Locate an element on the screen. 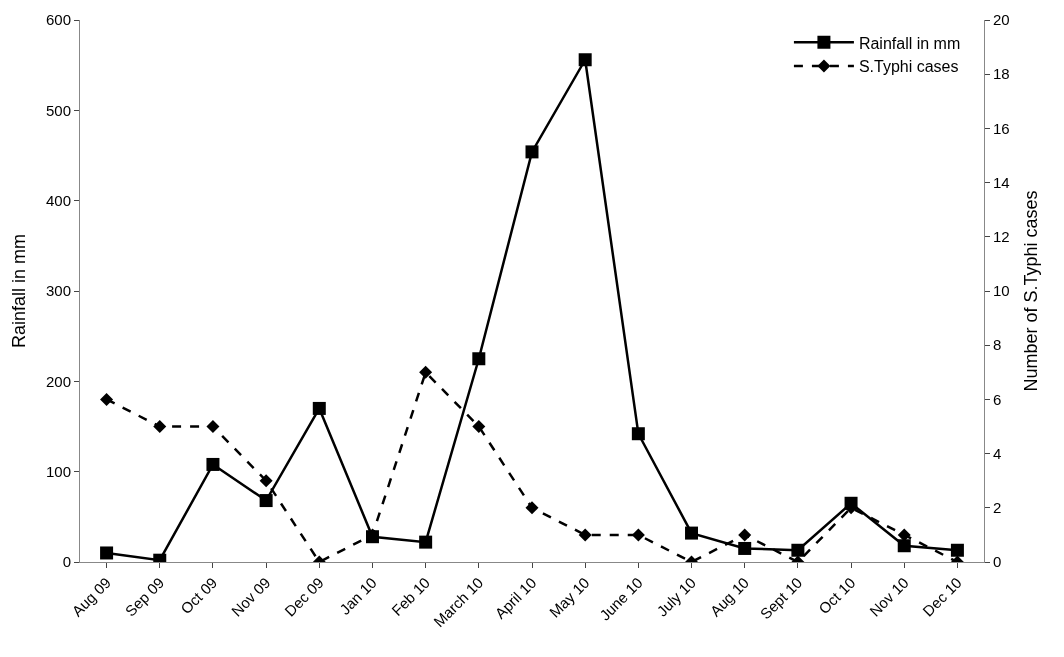 The image size is (1064, 657). x-tick-label: Nov 10 is located at coordinates (889, 596).